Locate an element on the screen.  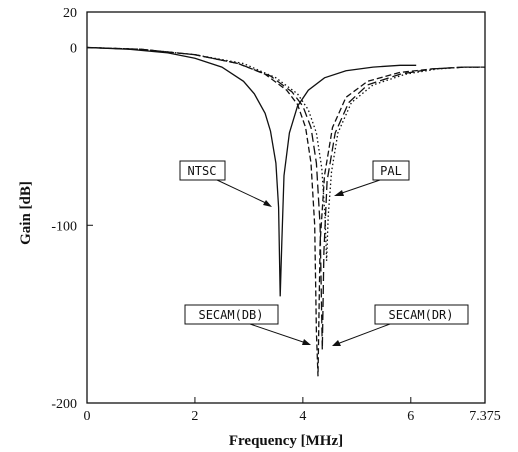
annotation-secam-dr: SECAM(DR) is located at coordinates (400, 325).